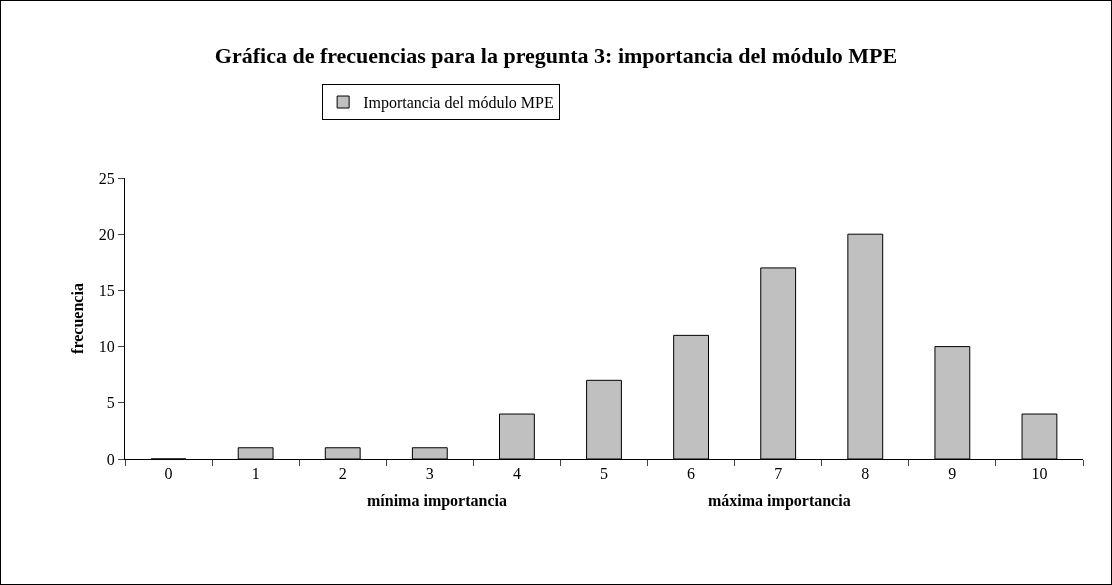  I want to click on y-tick-label: 10, so click(106, 347).